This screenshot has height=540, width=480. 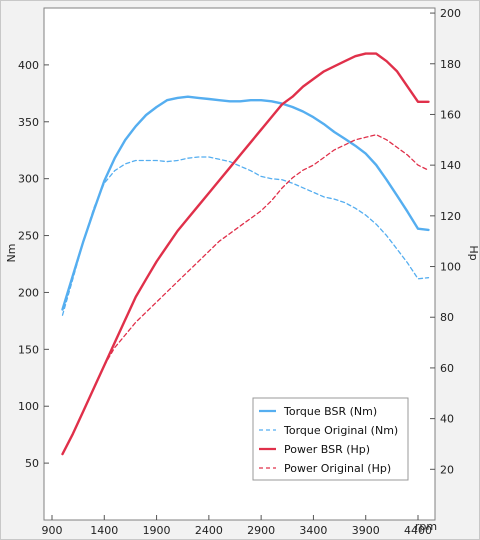 What do you see at coordinates (450, 114) in the screenshot?
I see `y-right-tick-label: 160` at bounding box center [450, 114].